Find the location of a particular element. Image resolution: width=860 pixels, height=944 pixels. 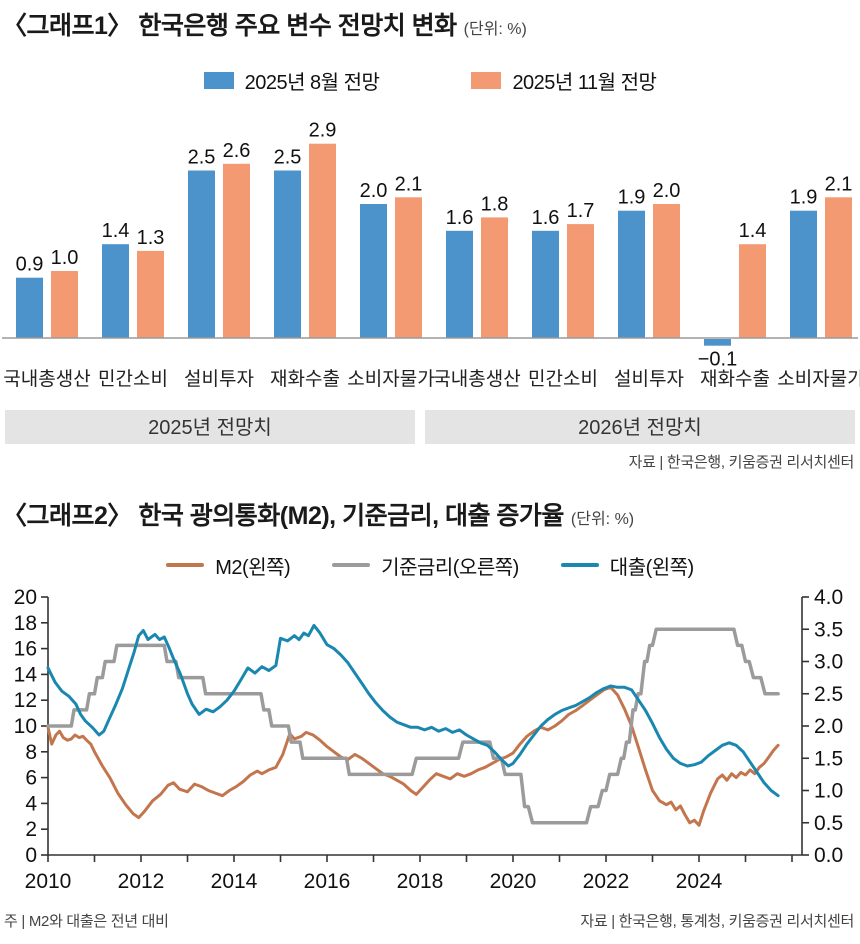

chart2-title: 〈그래프2〉 한국 광의통화(M2), 기준금리, 대출 증가율 (단위: %) is located at coordinates (431, 516).